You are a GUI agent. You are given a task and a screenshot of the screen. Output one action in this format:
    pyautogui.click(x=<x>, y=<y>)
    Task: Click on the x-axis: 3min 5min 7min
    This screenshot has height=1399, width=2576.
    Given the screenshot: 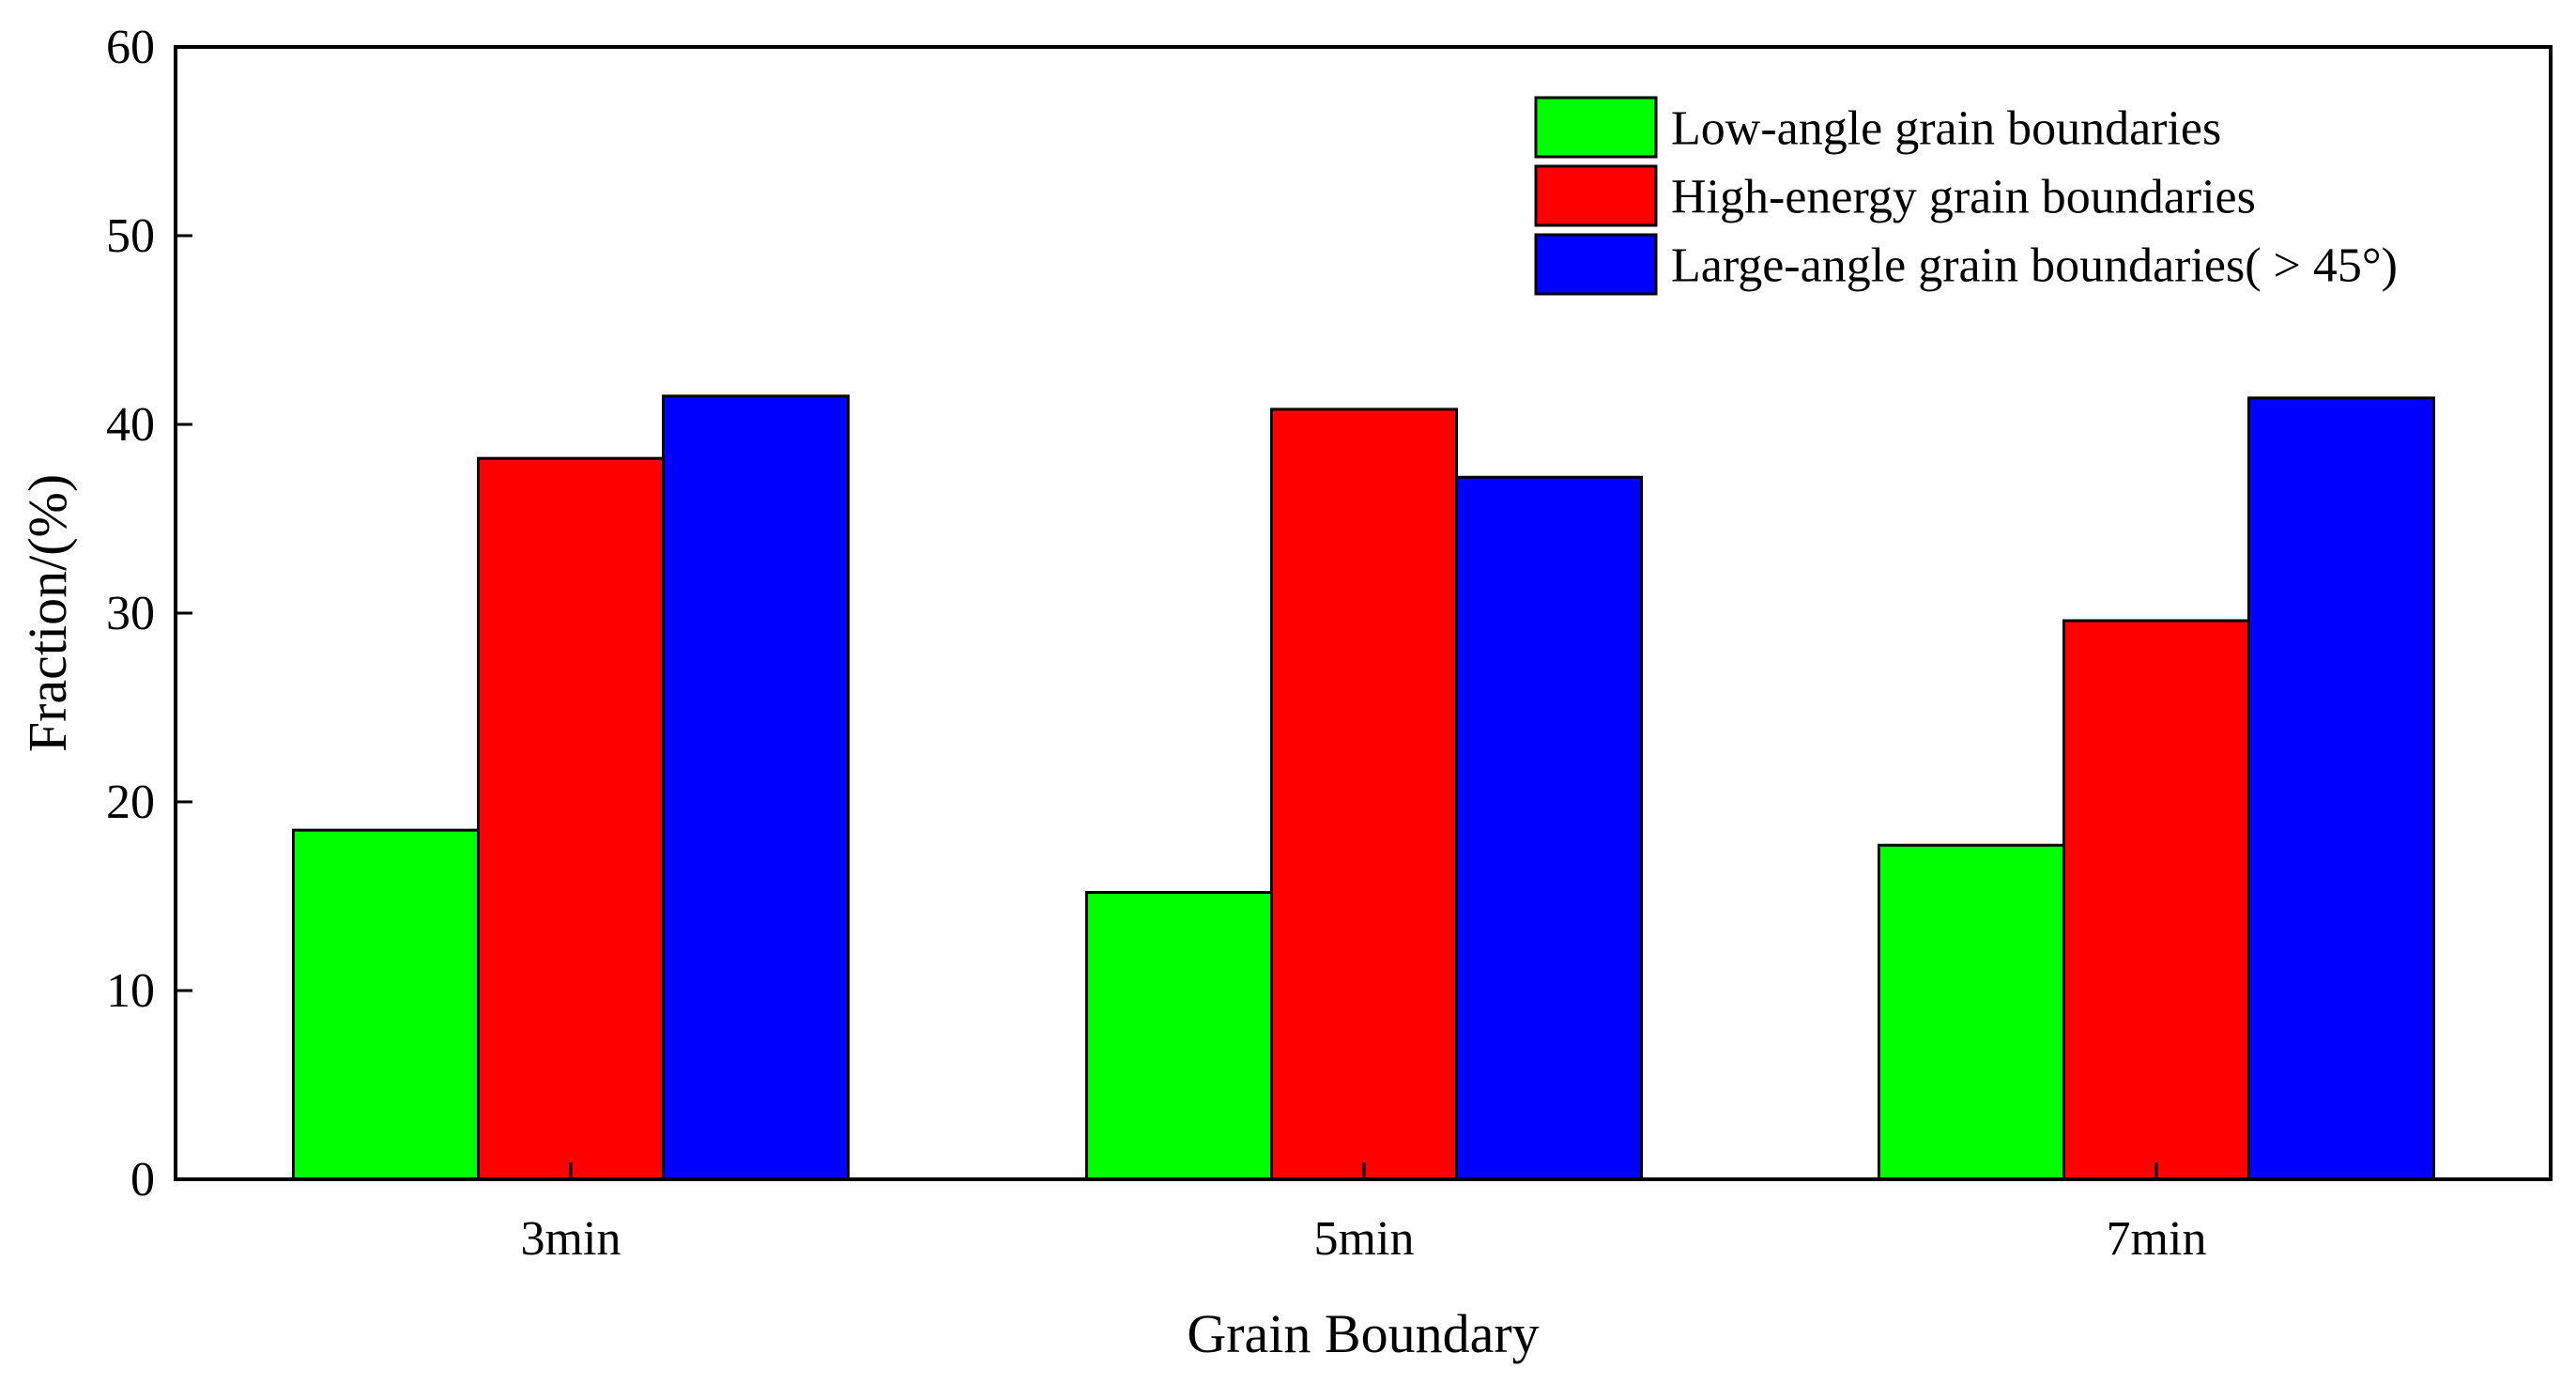 What is the action you would take?
    pyautogui.click(x=1364, y=1214)
    